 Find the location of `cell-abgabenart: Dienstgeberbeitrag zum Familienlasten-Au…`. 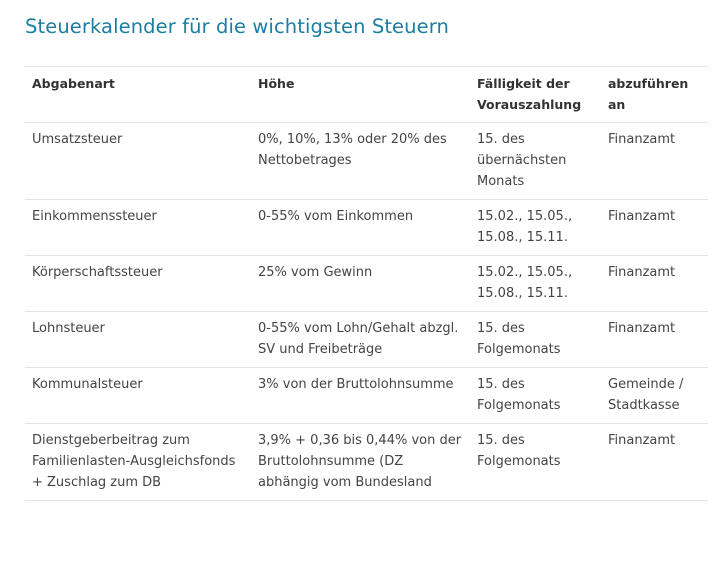

cell-abgabenart: Dienstgeberbeitrag zum Familienlasten-Au… is located at coordinates (138, 462).